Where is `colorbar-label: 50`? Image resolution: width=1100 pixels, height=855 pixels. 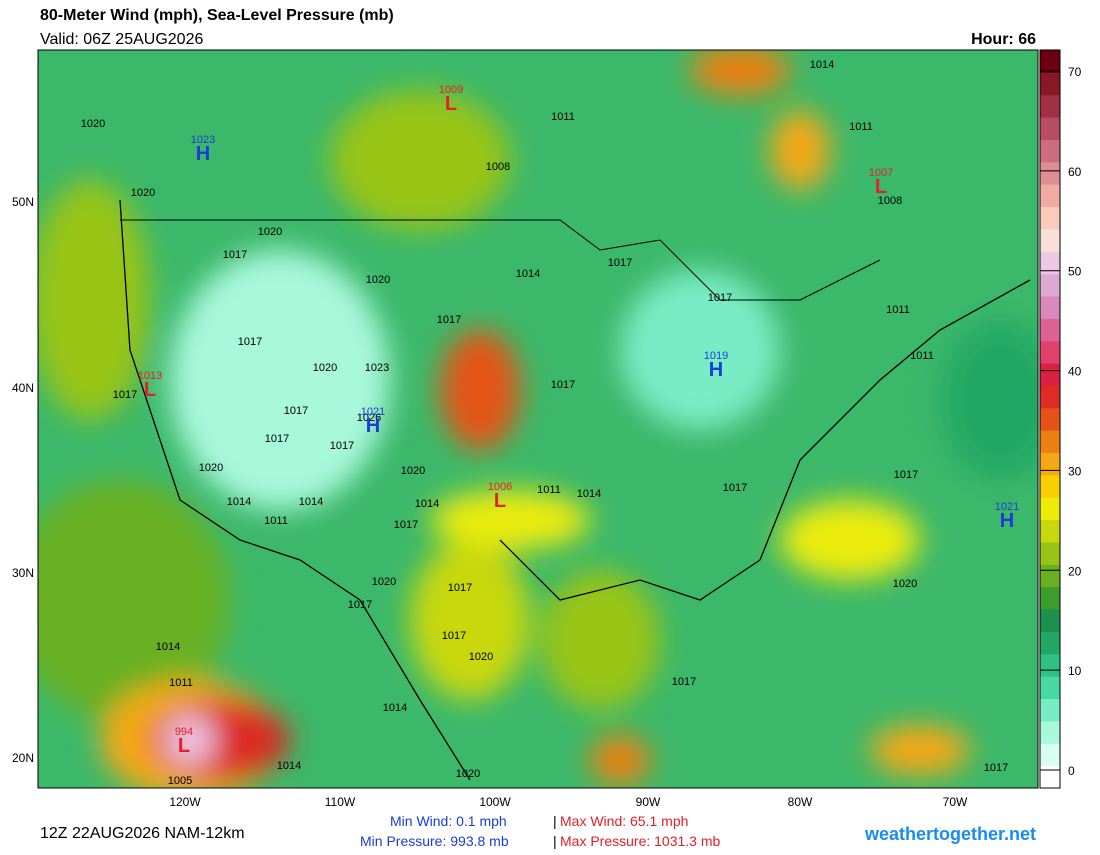 colorbar-label: 50 is located at coordinates (1075, 272).